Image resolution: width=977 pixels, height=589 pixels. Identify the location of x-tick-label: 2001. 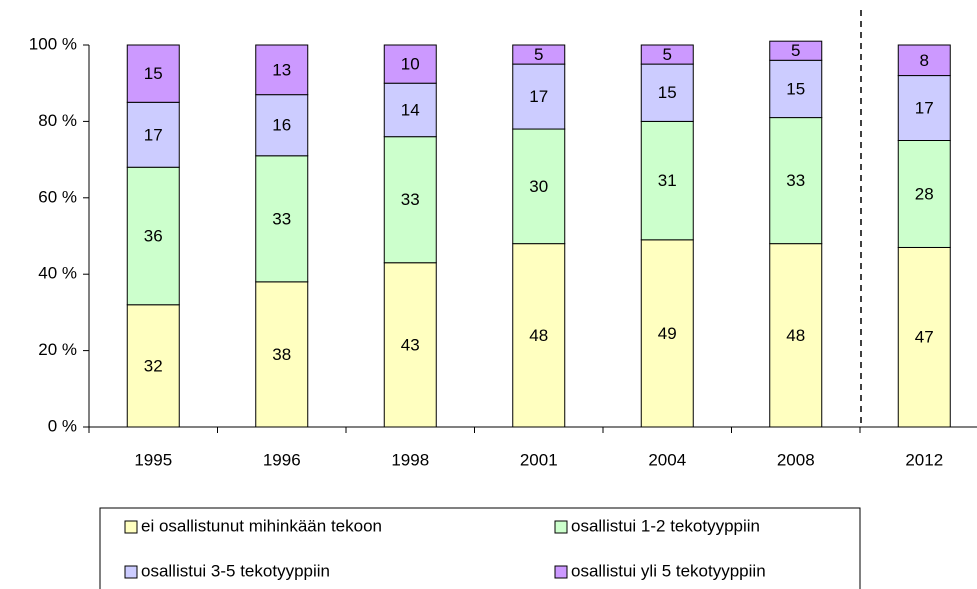
(539, 459).